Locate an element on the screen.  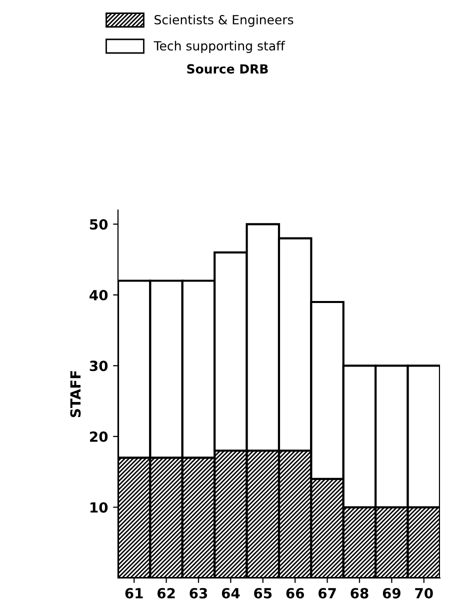
x-tick-label: 64 is located at coordinates (231, 593).